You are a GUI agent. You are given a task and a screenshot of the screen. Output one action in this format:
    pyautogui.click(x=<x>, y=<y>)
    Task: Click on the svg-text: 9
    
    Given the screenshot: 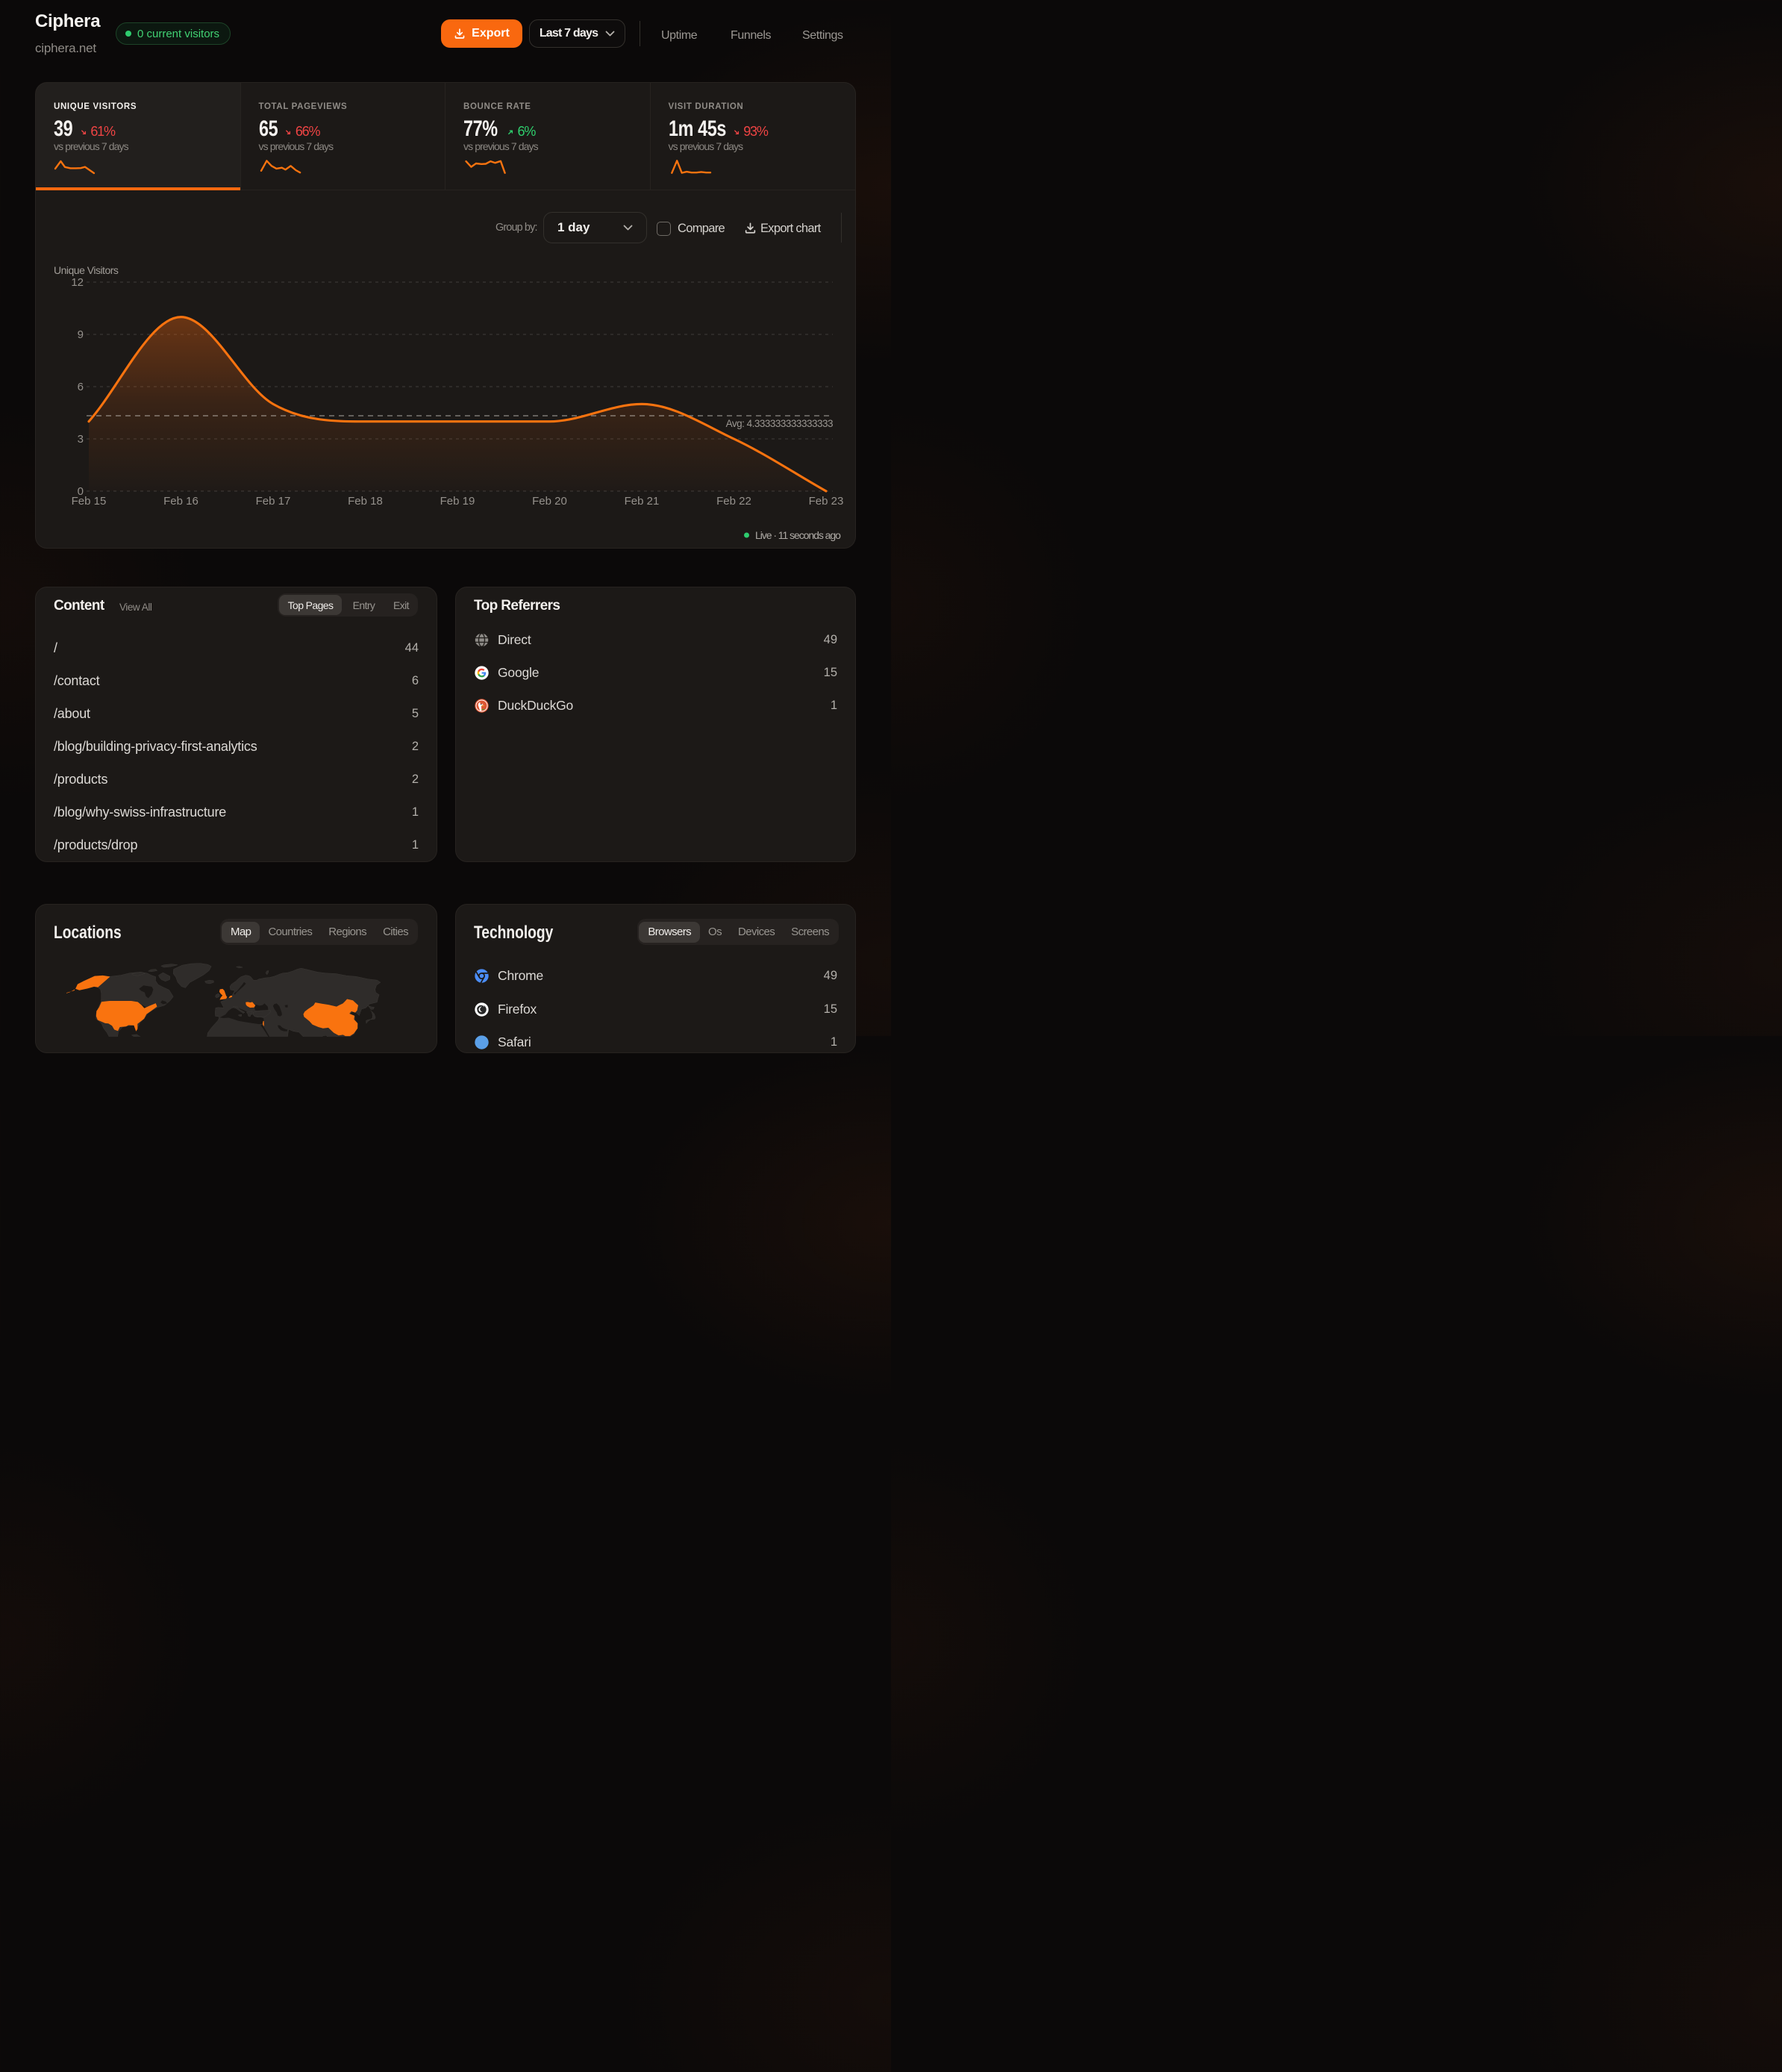 What is the action you would take?
    pyautogui.click(x=81, y=334)
    